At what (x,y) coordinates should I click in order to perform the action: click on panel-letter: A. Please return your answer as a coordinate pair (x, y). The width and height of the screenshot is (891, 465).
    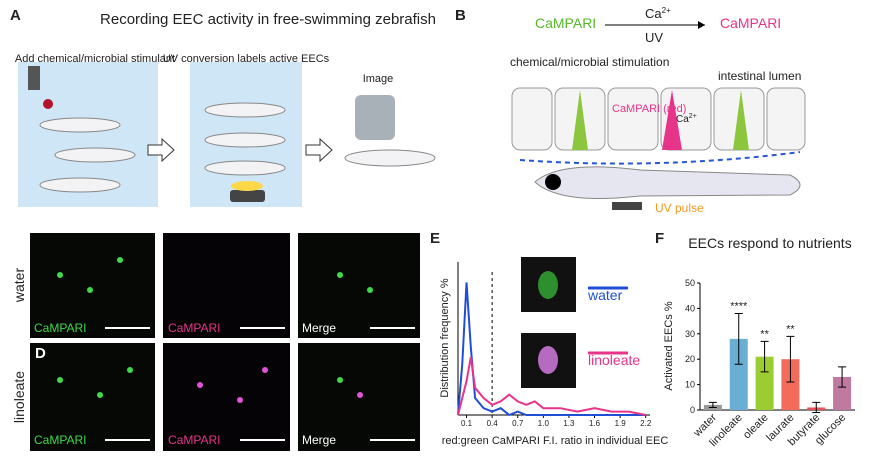
    Looking at the image, I should click on (15, 15).